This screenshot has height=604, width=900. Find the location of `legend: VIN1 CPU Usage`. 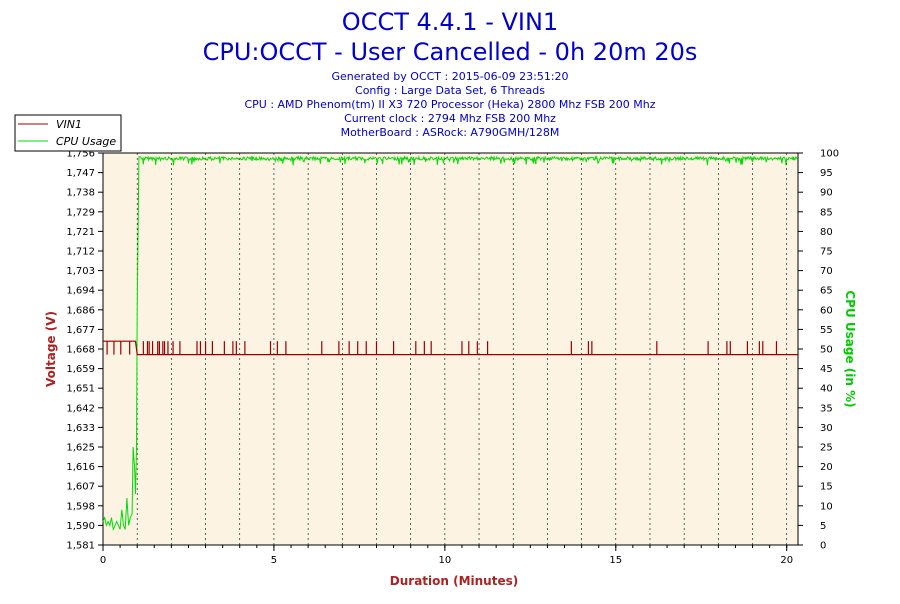

legend: VIN1 CPU Usage is located at coordinates (68, 133).